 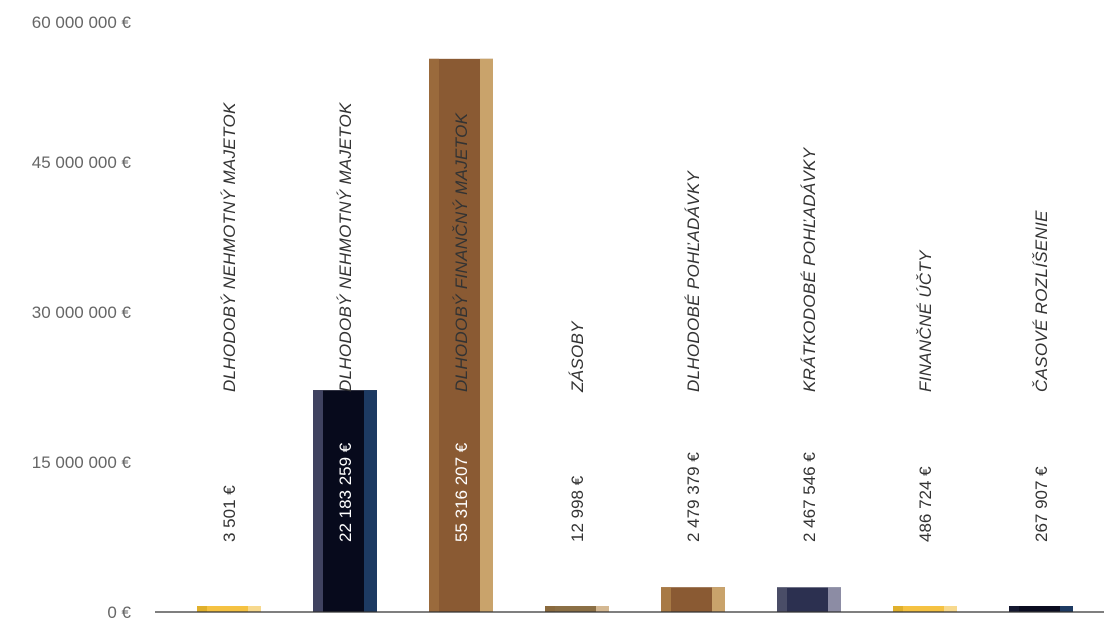 What do you see at coordinates (809, 269) in the screenshot?
I see `category-label: KRÁTKODOBÉ POHĽADÁVKY` at bounding box center [809, 269].